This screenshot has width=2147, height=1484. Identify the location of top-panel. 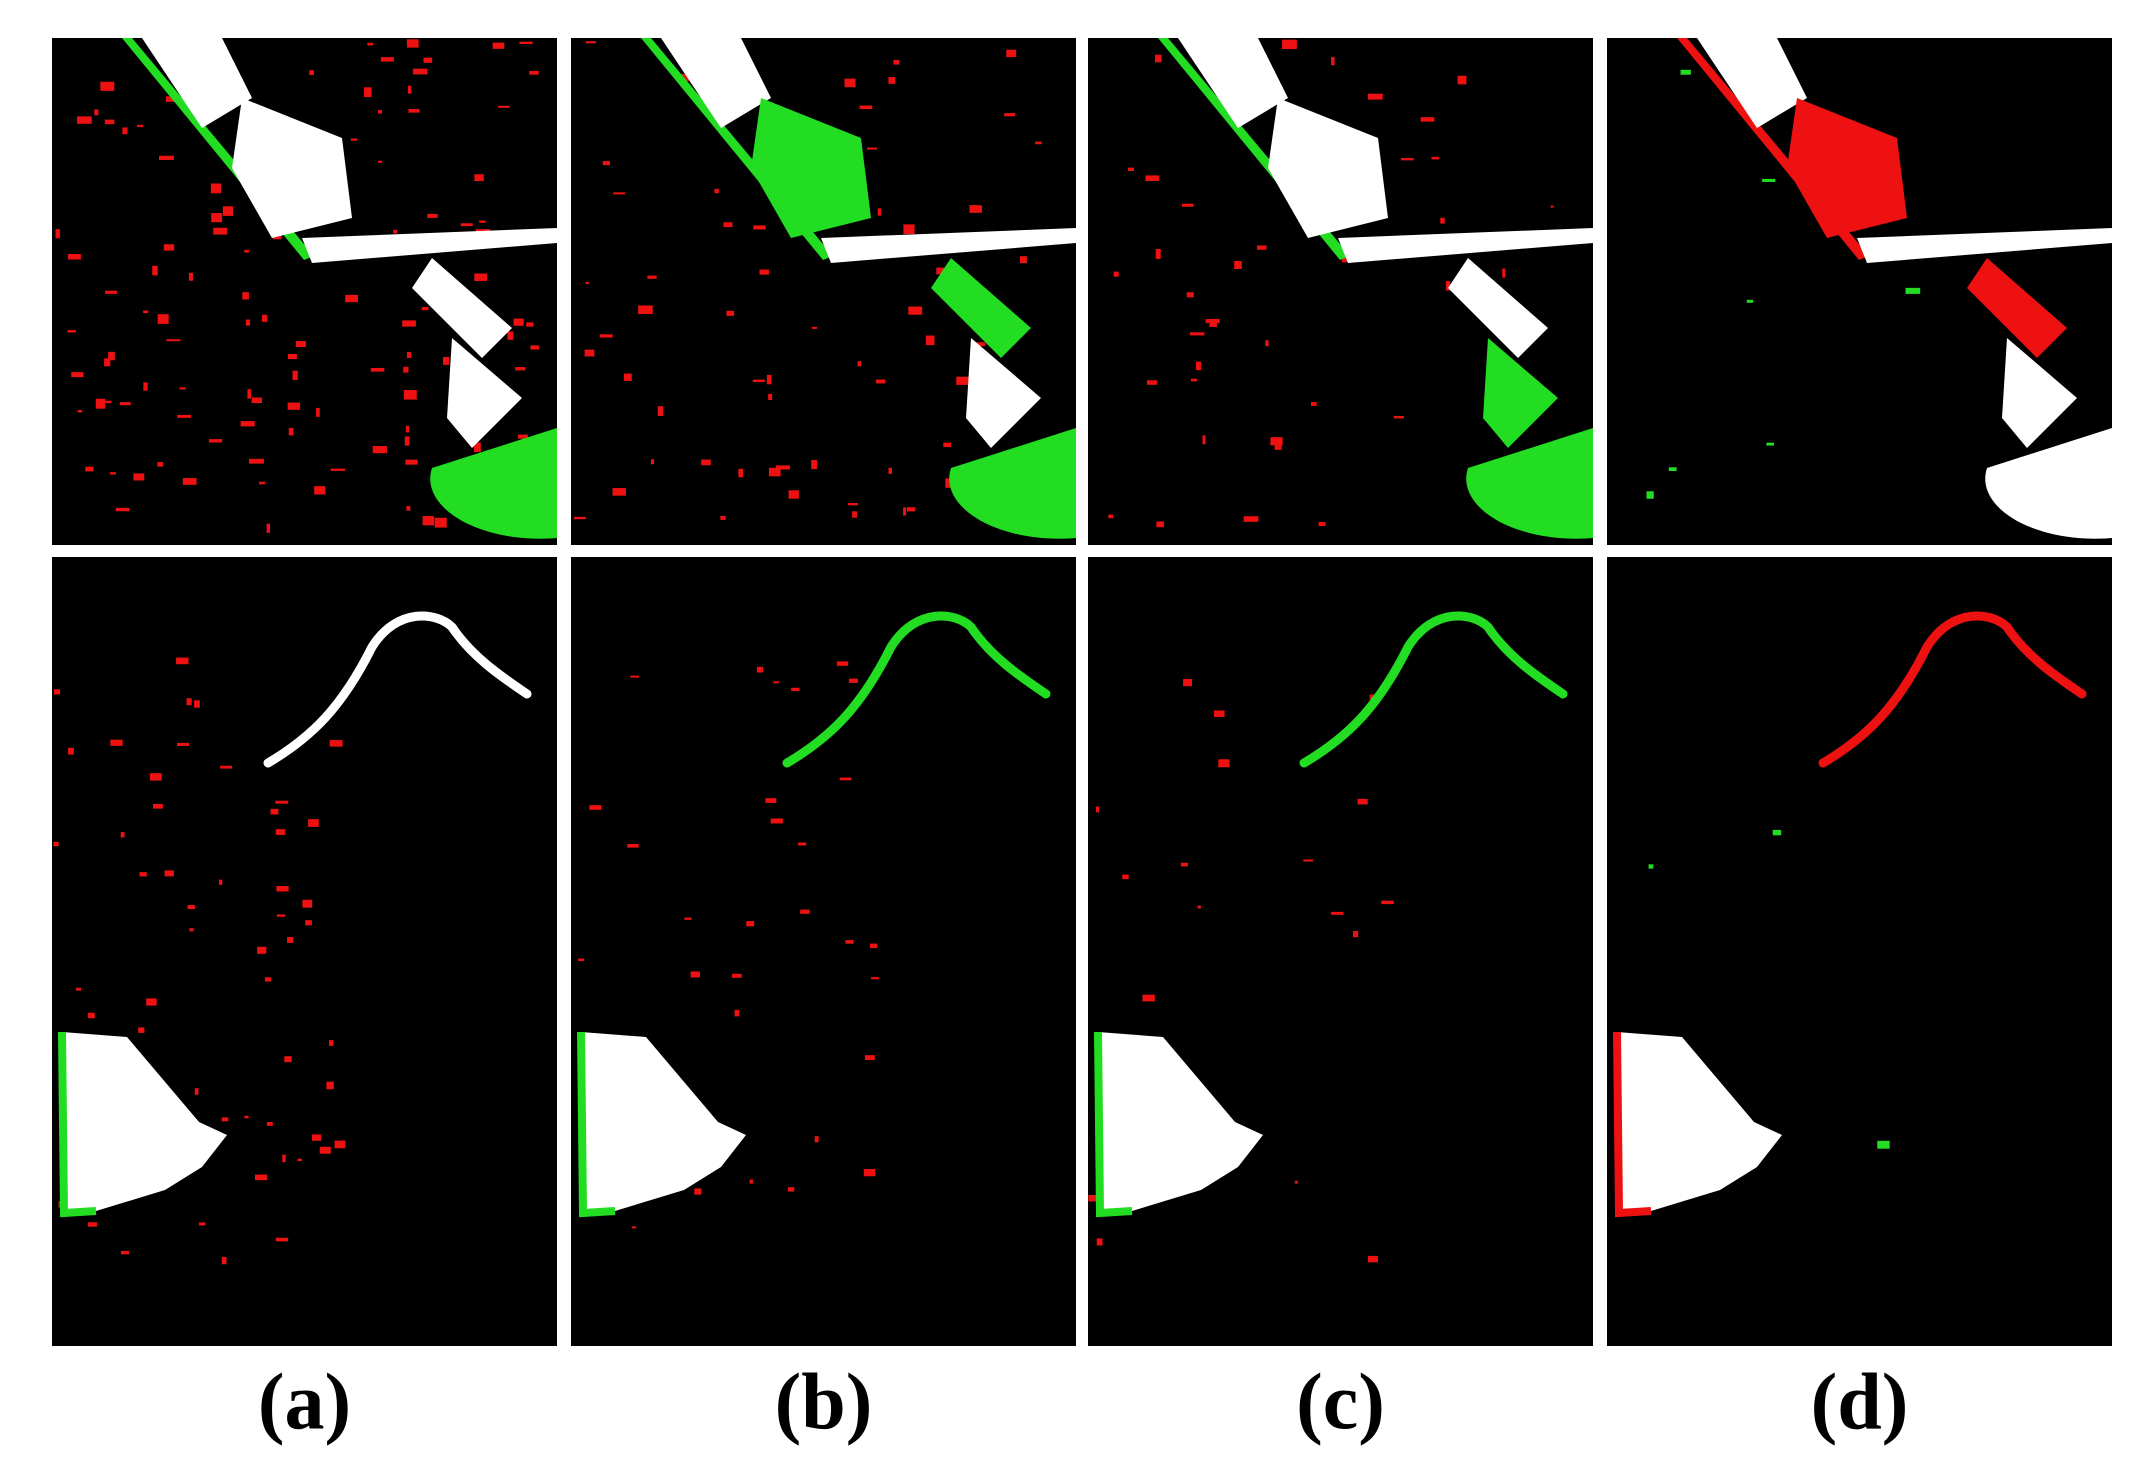
(1859, 291).